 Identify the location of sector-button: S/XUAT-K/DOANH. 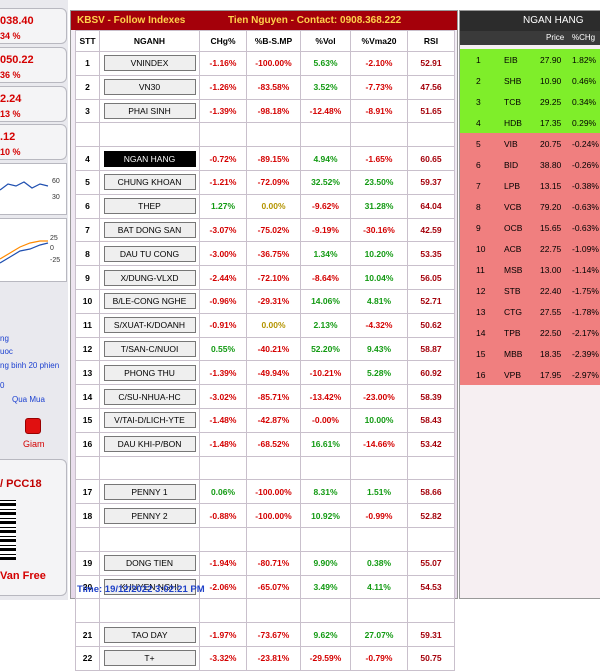
(149, 325).